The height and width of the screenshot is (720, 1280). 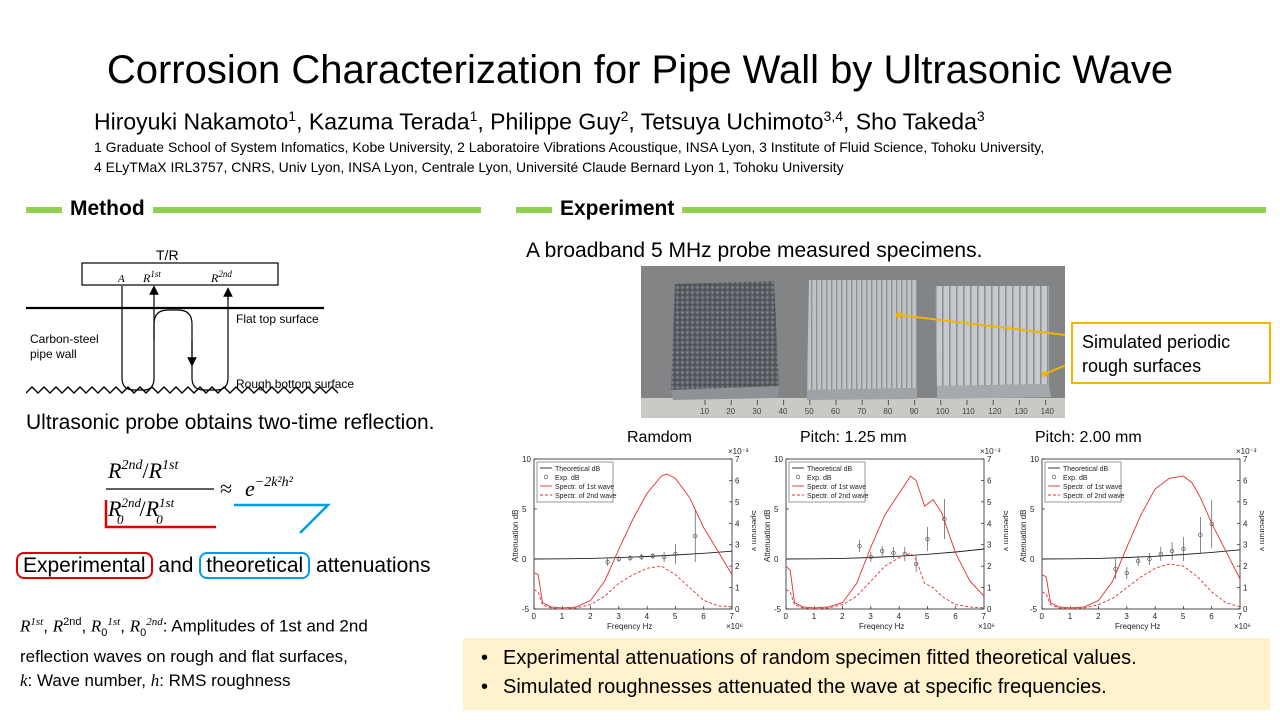 What do you see at coordinates (175, 338) in the screenshot?
I see `wave-path` at bounding box center [175, 338].